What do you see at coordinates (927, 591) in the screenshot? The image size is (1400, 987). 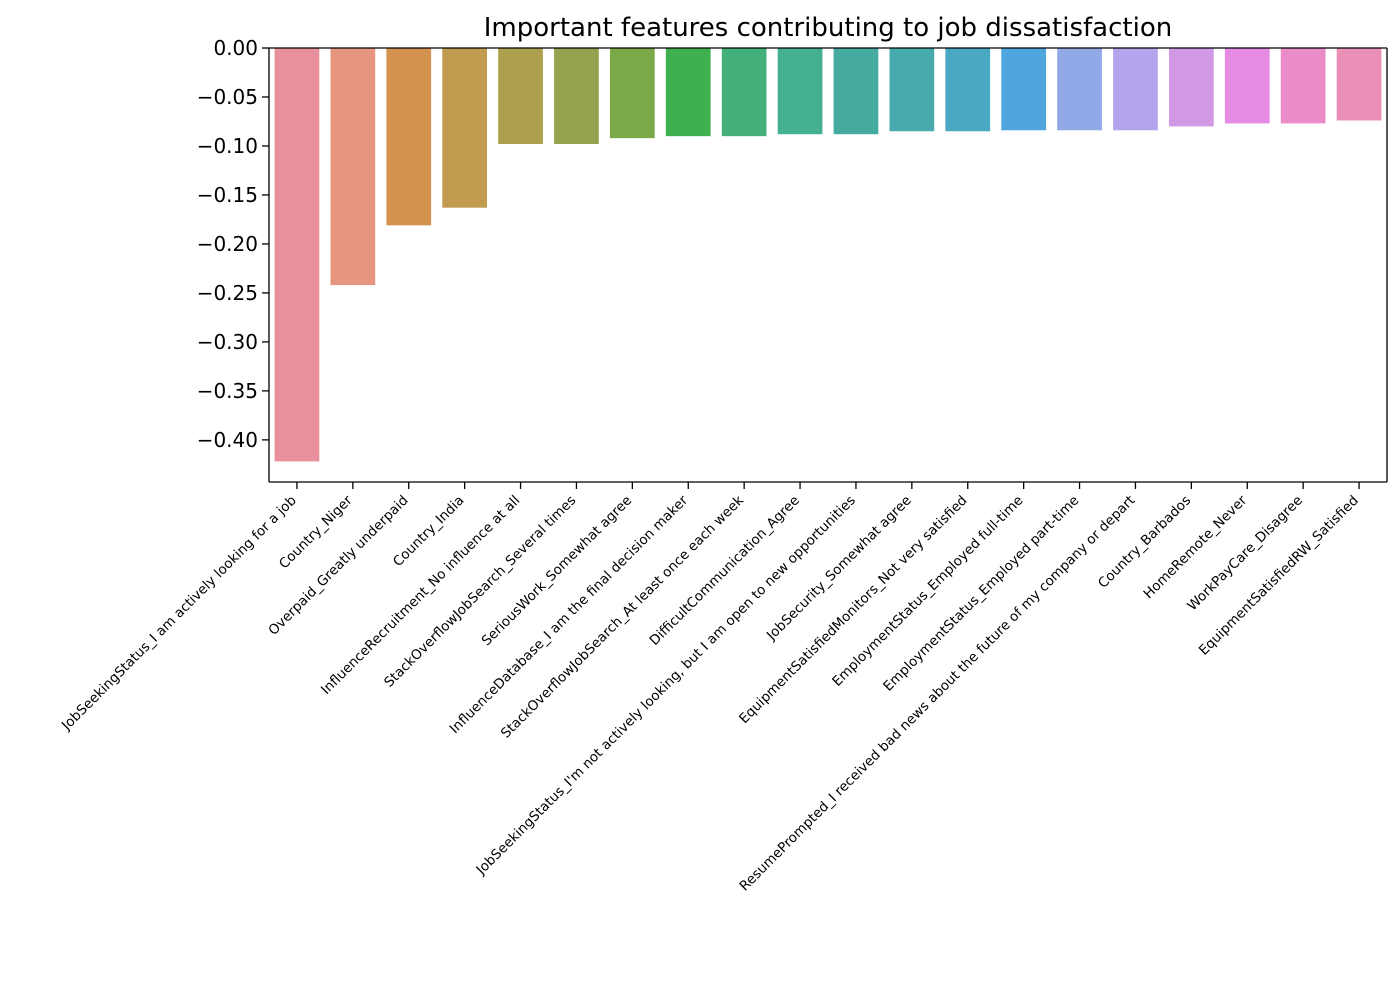 I see `x-tick-label: EmploymentStatus_Employed full-time` at bounding box center [927, 591].